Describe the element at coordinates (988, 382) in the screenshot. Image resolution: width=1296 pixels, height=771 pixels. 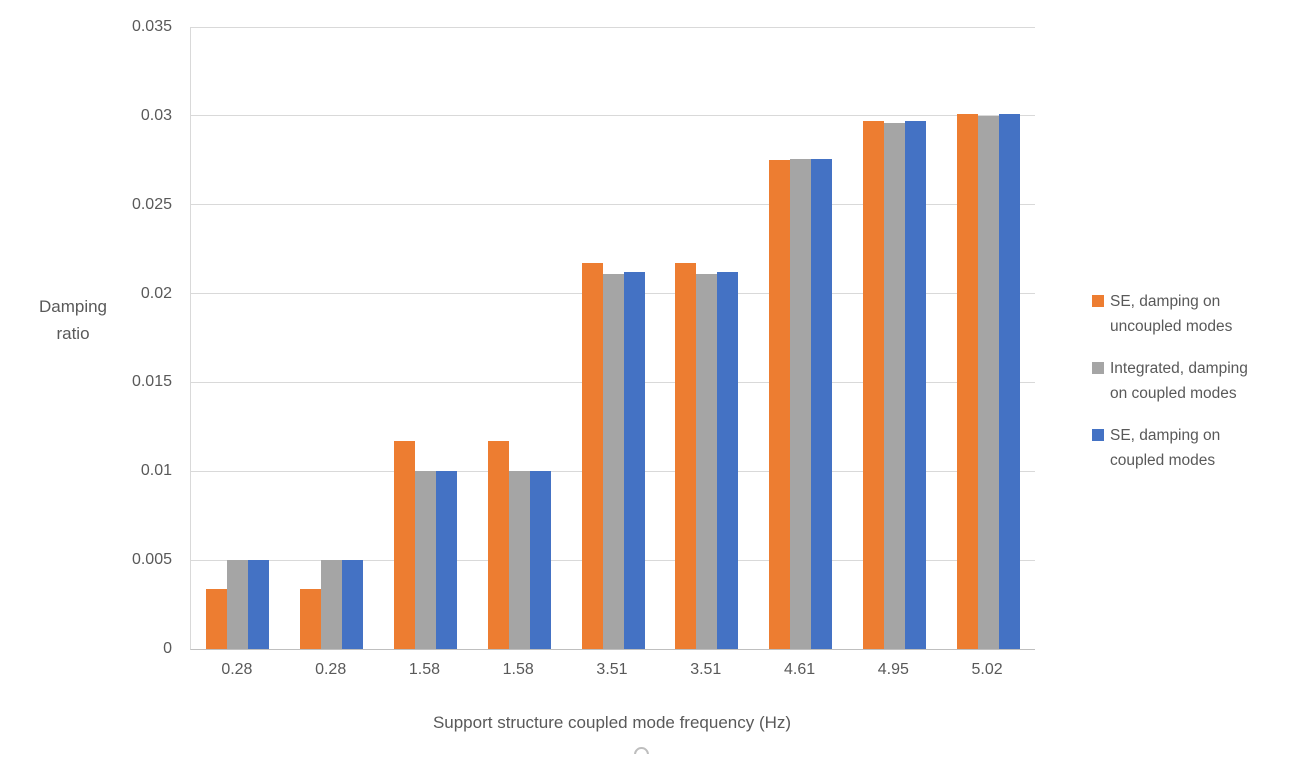
I see `bar-series2-group9` at that location.